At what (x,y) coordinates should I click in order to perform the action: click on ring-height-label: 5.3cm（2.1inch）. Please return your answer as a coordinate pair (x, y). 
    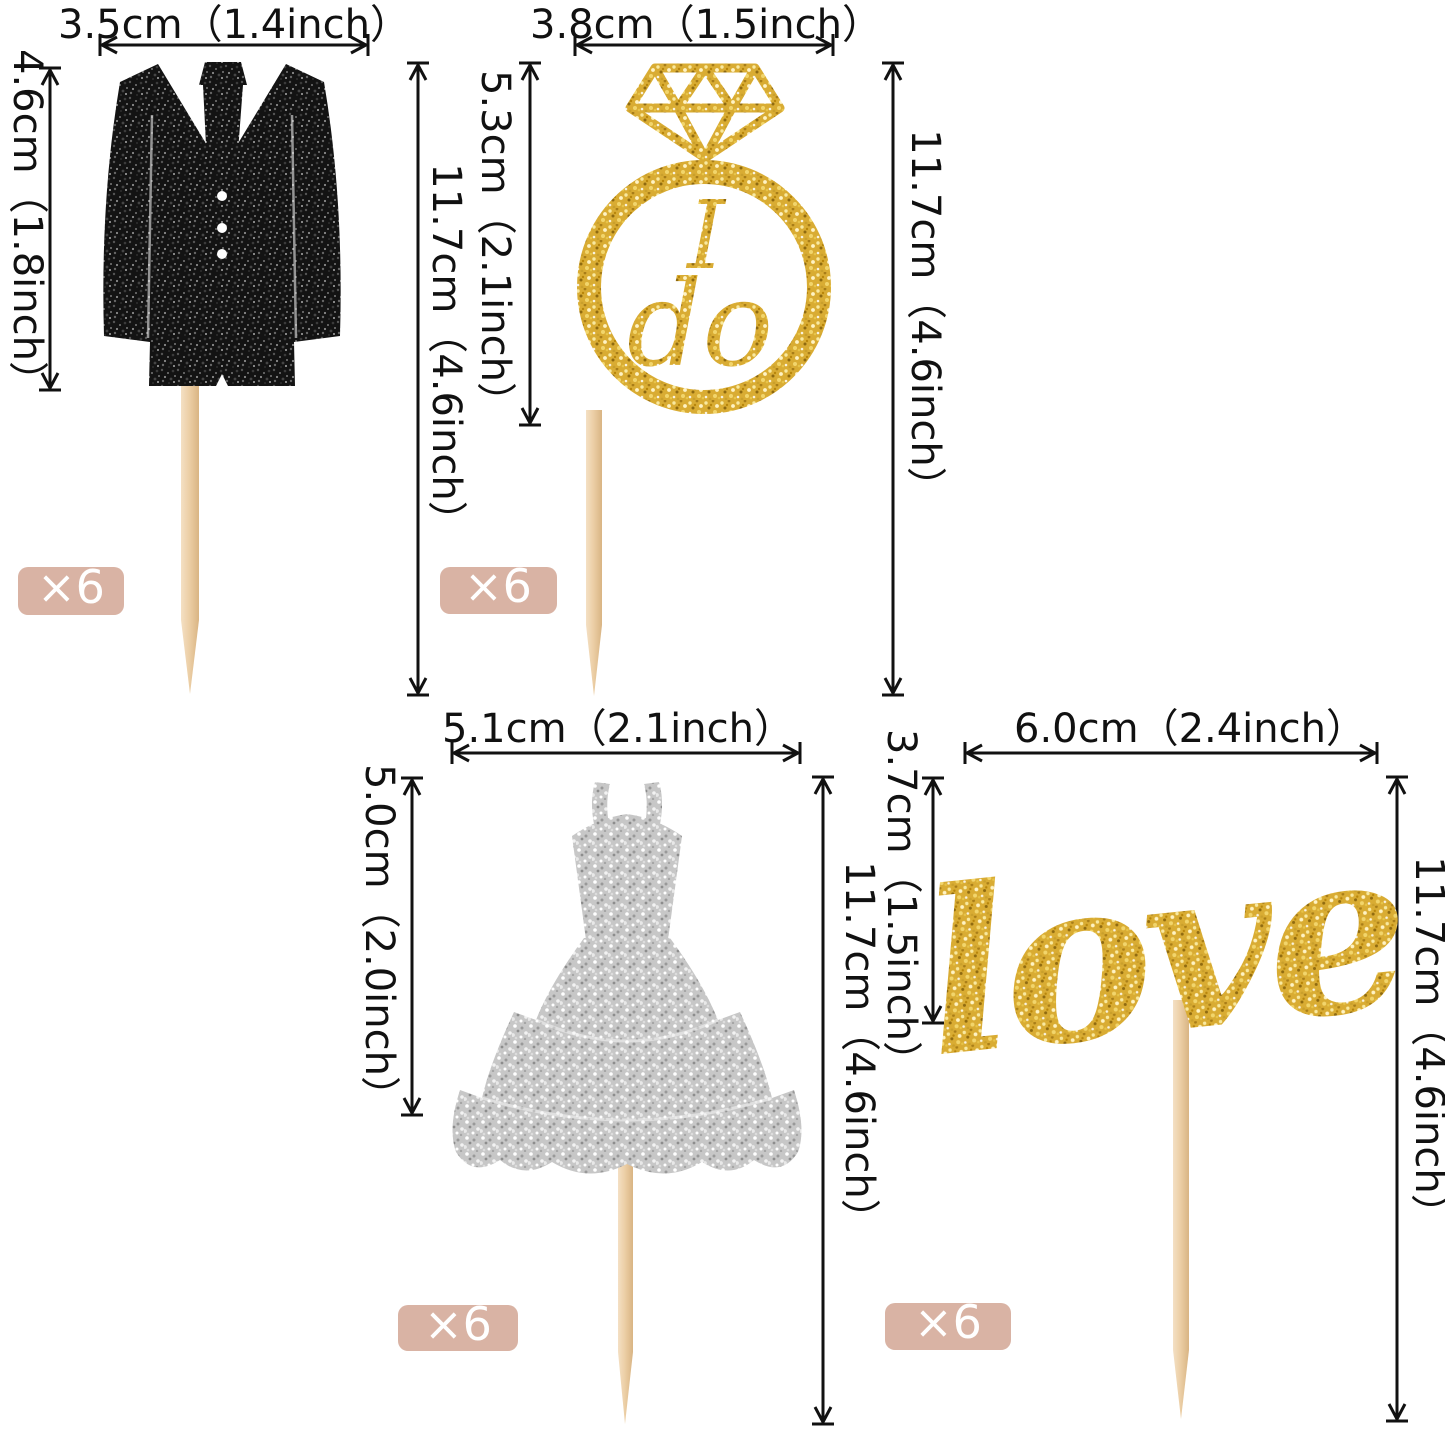
    Looking at the image, I should click on (495, 246).